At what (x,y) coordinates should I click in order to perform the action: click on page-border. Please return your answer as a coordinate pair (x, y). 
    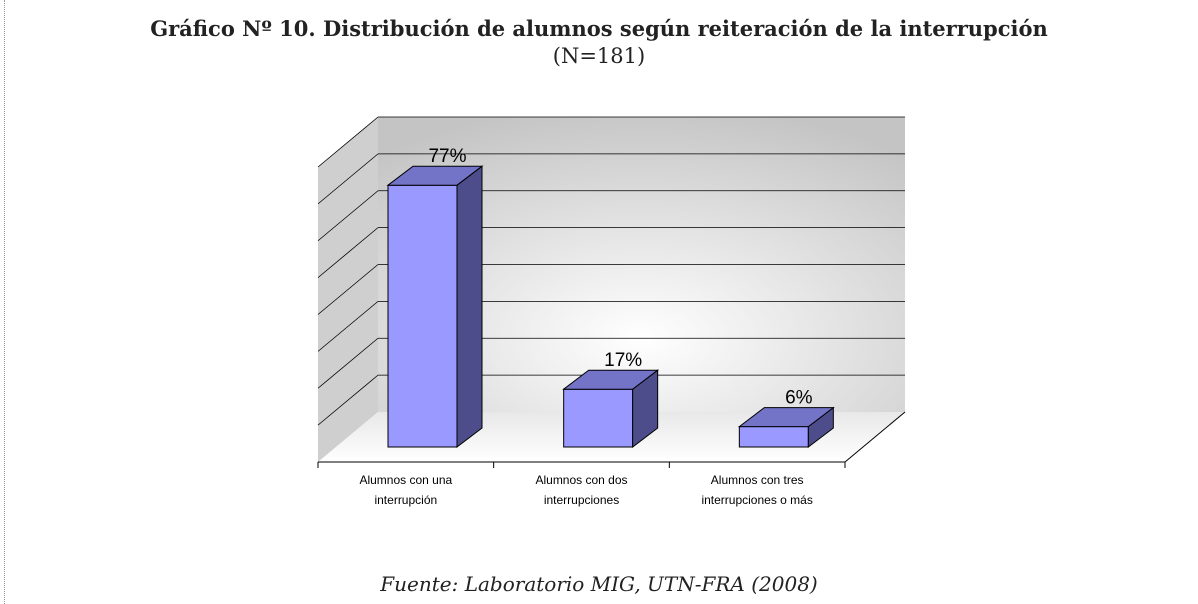
    Looking at the image, I should click on (4, 302).